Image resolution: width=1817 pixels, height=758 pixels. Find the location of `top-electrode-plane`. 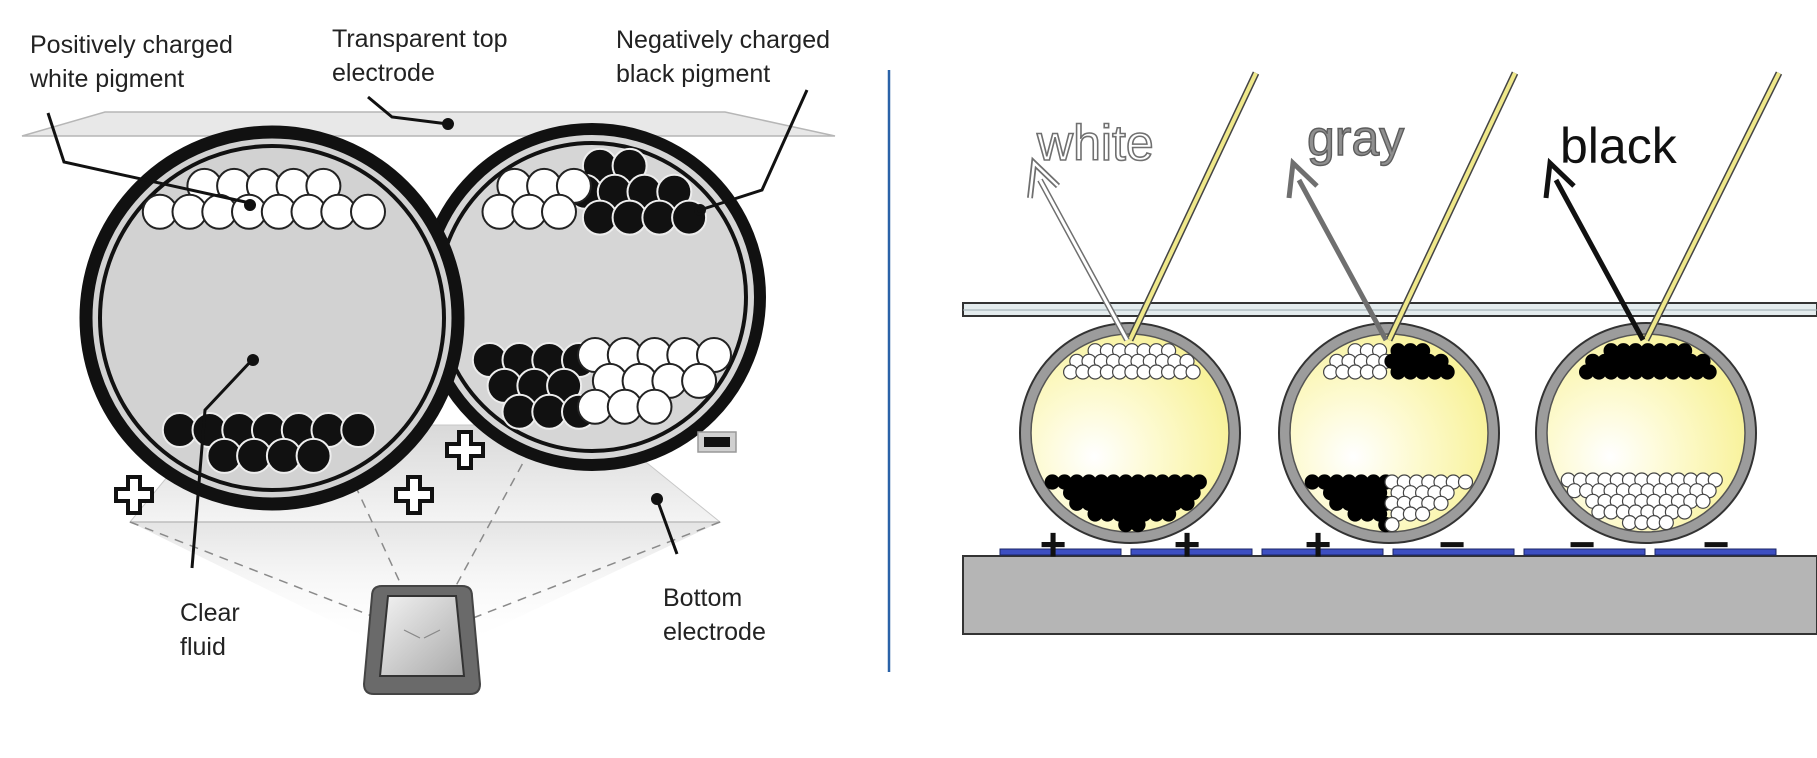

top-electrode-plane is located at coordinates (428, 124).